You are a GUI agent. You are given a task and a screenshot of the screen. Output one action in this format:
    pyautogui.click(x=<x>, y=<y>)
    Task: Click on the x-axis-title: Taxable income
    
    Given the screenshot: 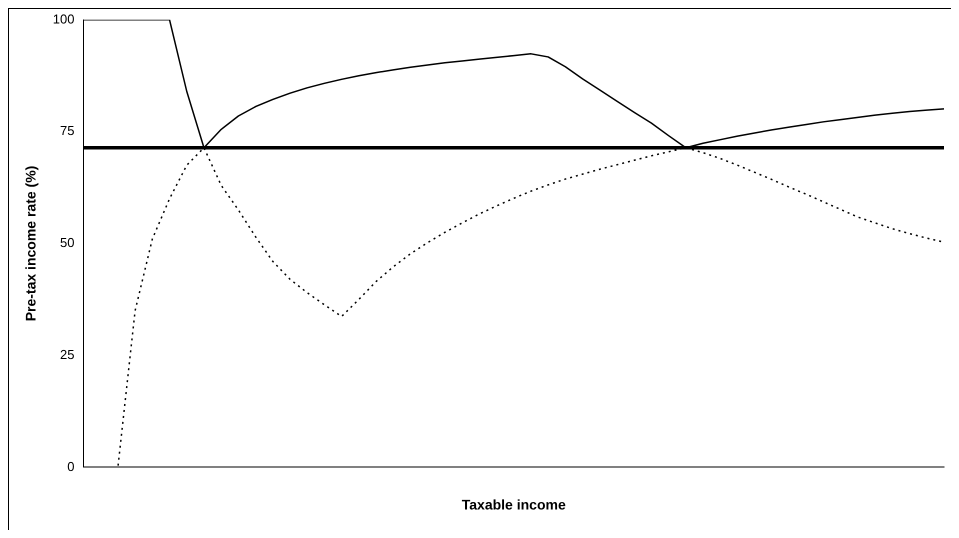 What is the action you would take?
    pyautogui.click(x=514, y=504)
    